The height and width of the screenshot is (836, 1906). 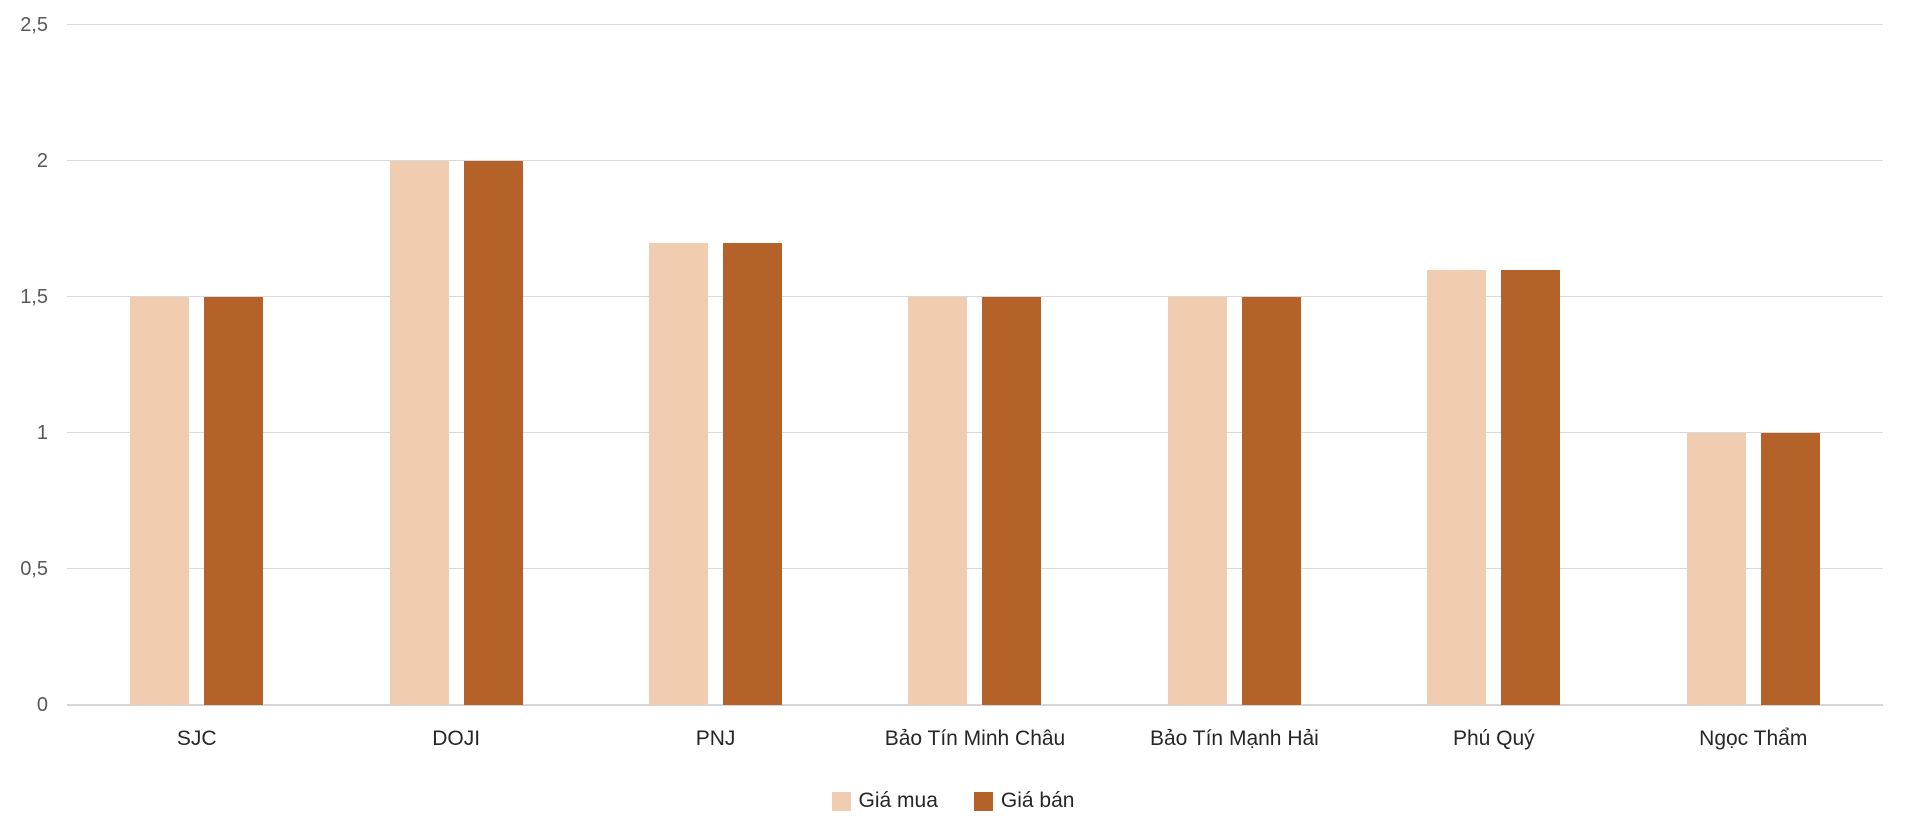 I want to click on y-tick-label: 0, so click(x=42, y=705).